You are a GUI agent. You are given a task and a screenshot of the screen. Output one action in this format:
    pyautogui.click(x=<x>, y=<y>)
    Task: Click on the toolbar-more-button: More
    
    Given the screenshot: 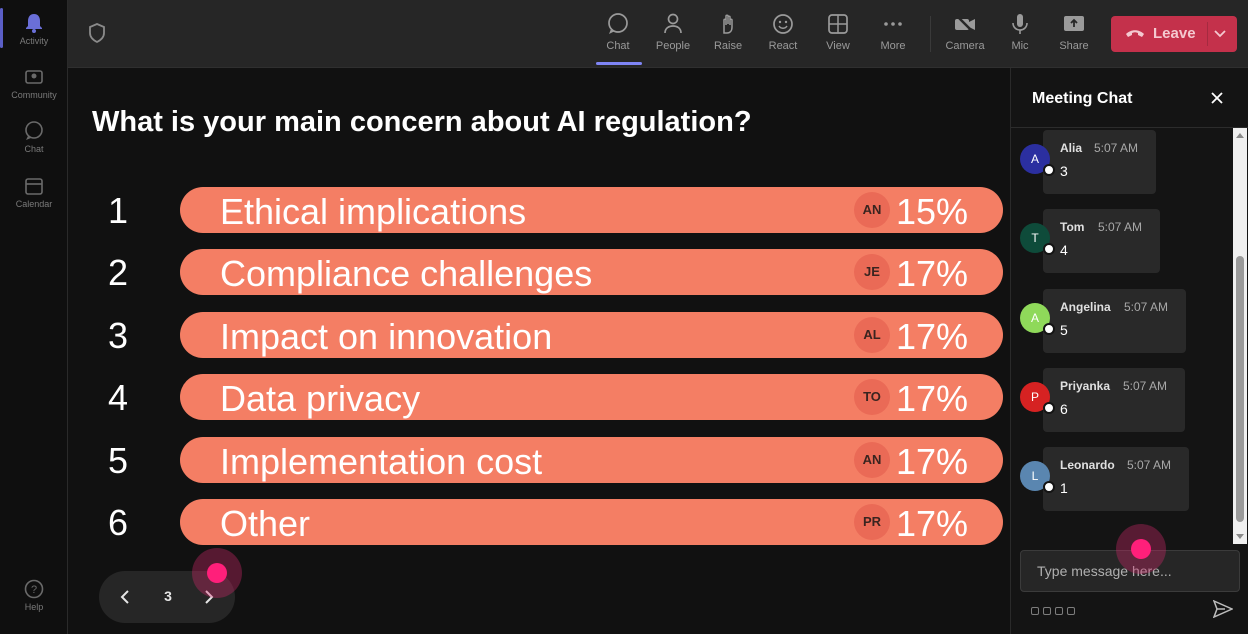 What is the action you would take?
    pyautogui.click(x=893, y=37)
    